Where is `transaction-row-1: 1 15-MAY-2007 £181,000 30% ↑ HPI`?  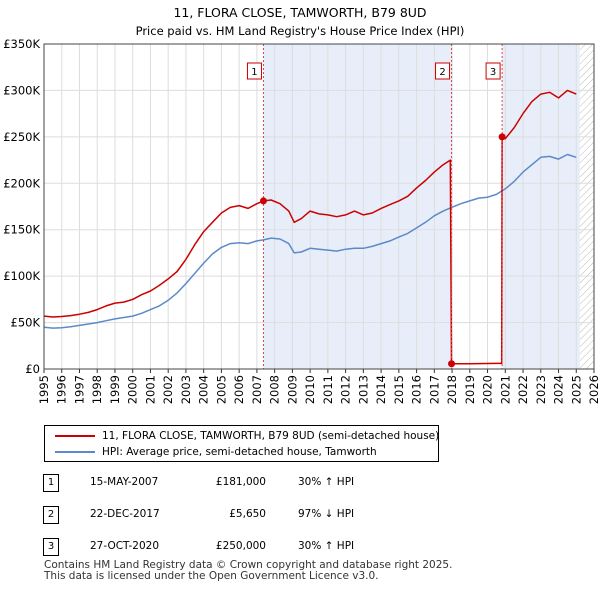
transaction-row-1: 1 15-MAY-2007 £181,000 30% ↑ HPI is located at coordinates (300, 484).